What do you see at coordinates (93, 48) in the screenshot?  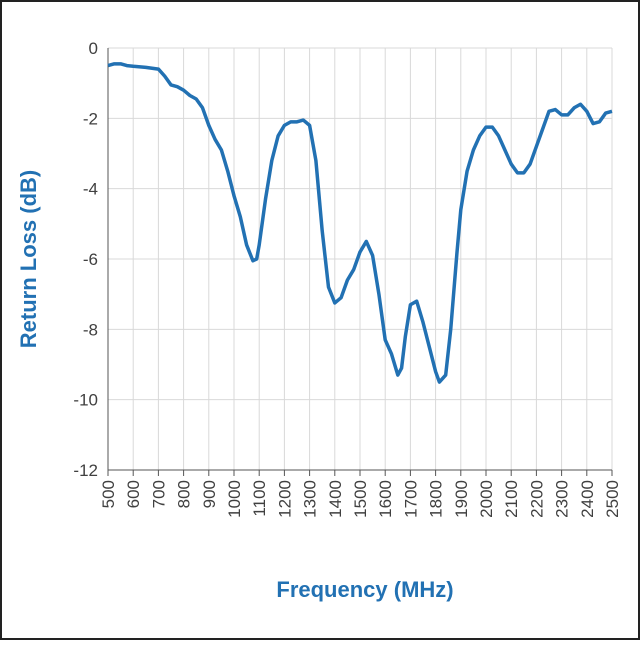 I see `y-tick-label: 0` at bounding box center [93, 48].